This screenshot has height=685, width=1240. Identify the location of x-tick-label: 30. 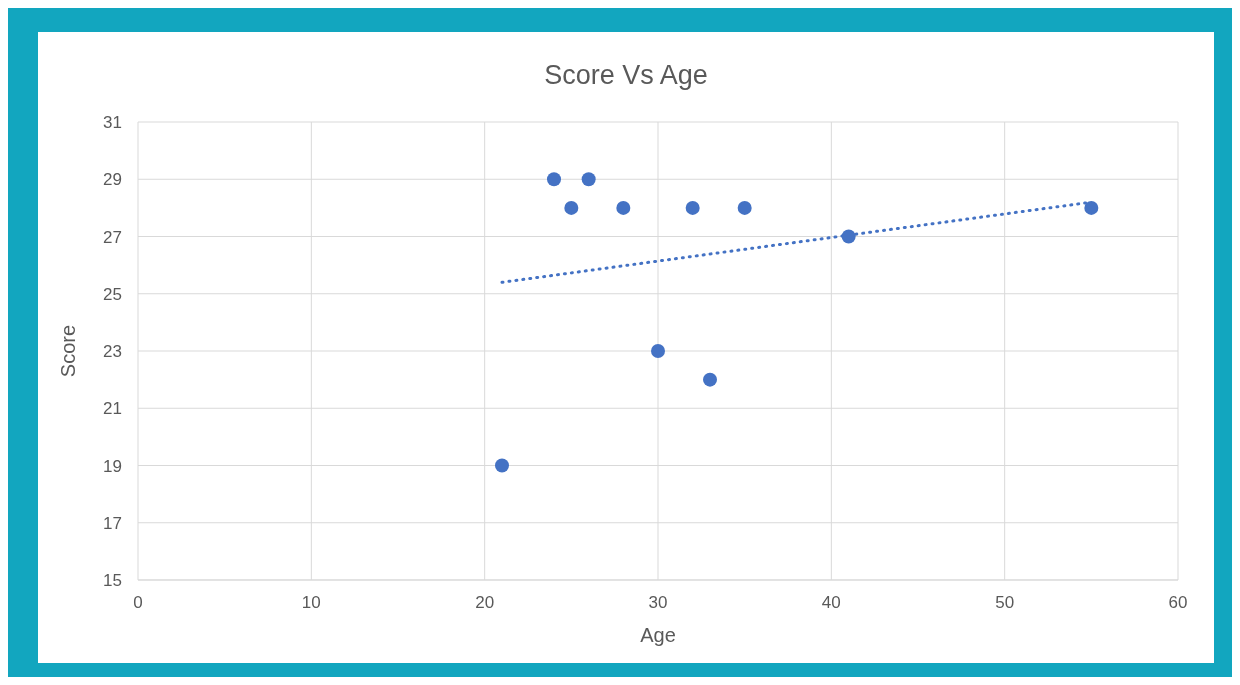
(658, 603).